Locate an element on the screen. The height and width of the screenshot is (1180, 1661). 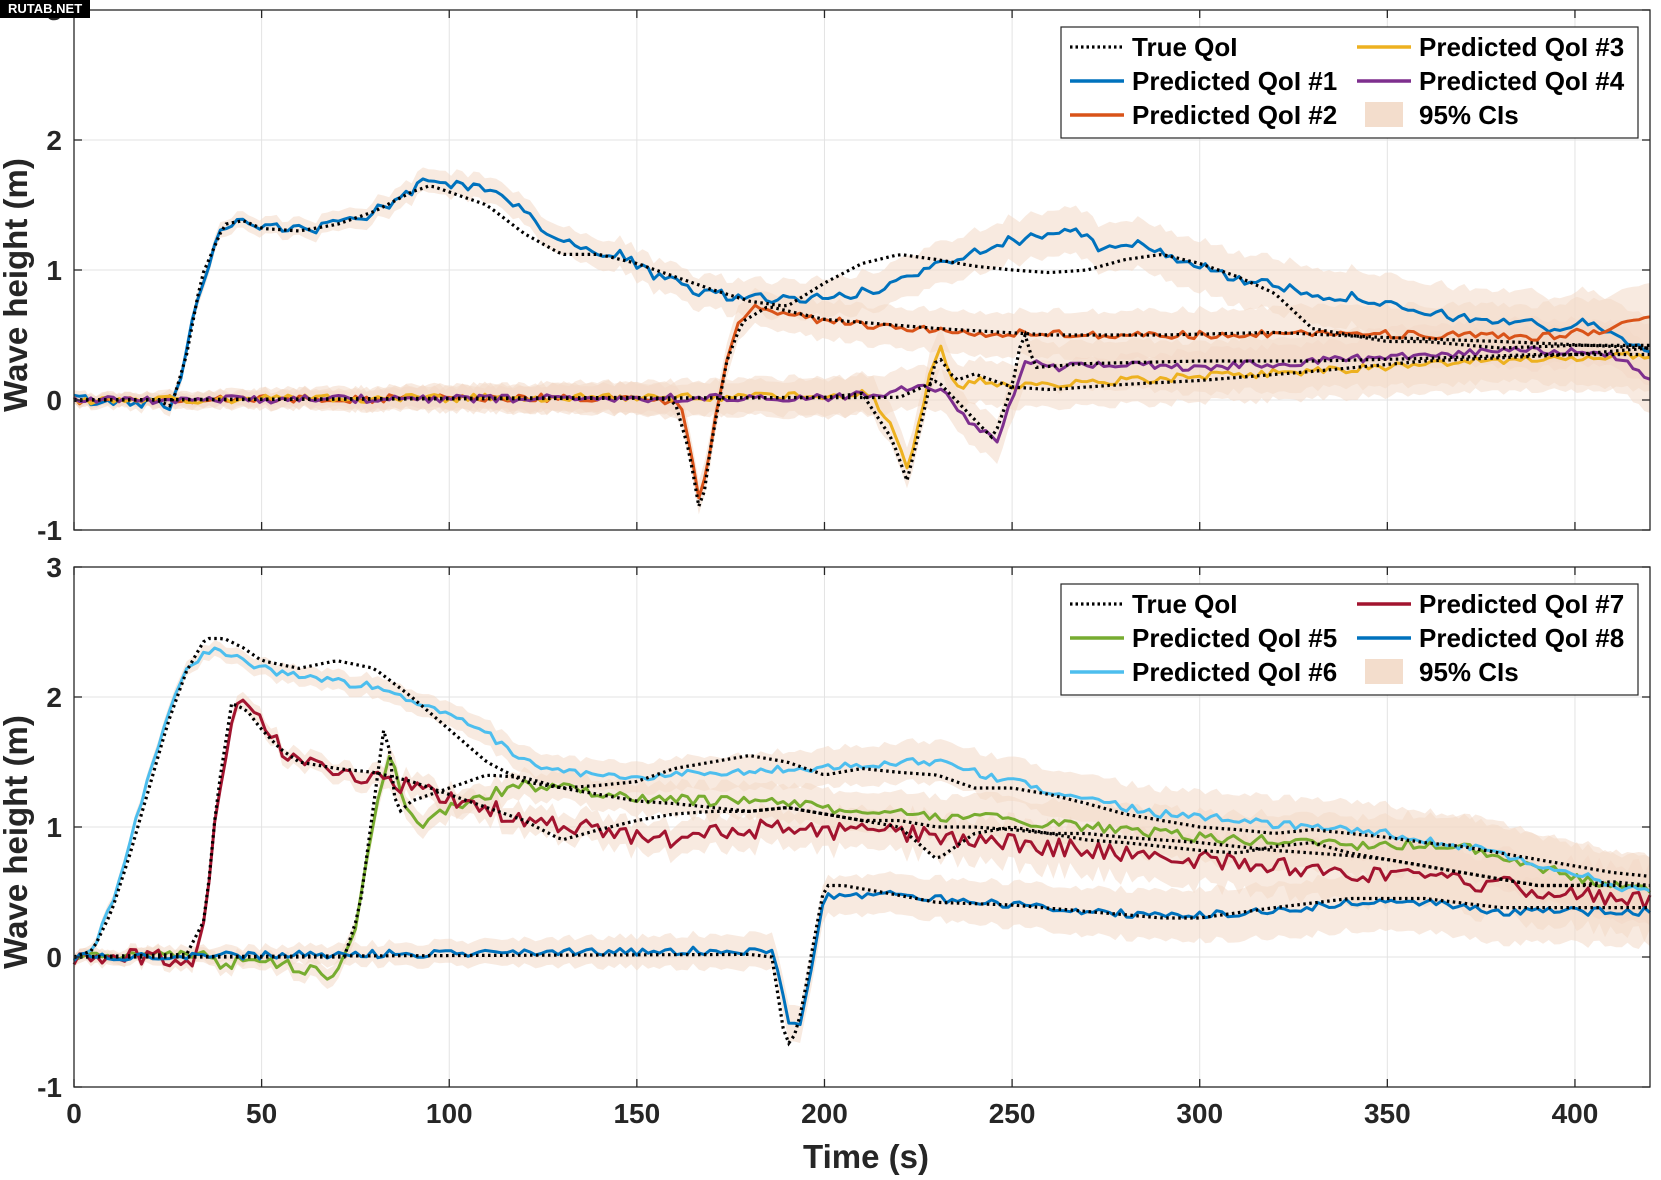
x-tick-label: 50 is located at coordinates (261, 1113).